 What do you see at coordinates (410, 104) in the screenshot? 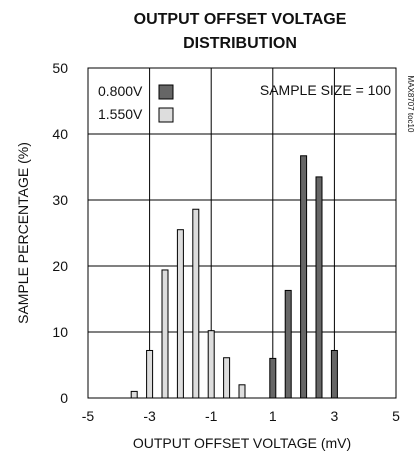
I see `side-code-label: MAX8707 toc10` at bounding box center [410, 104].